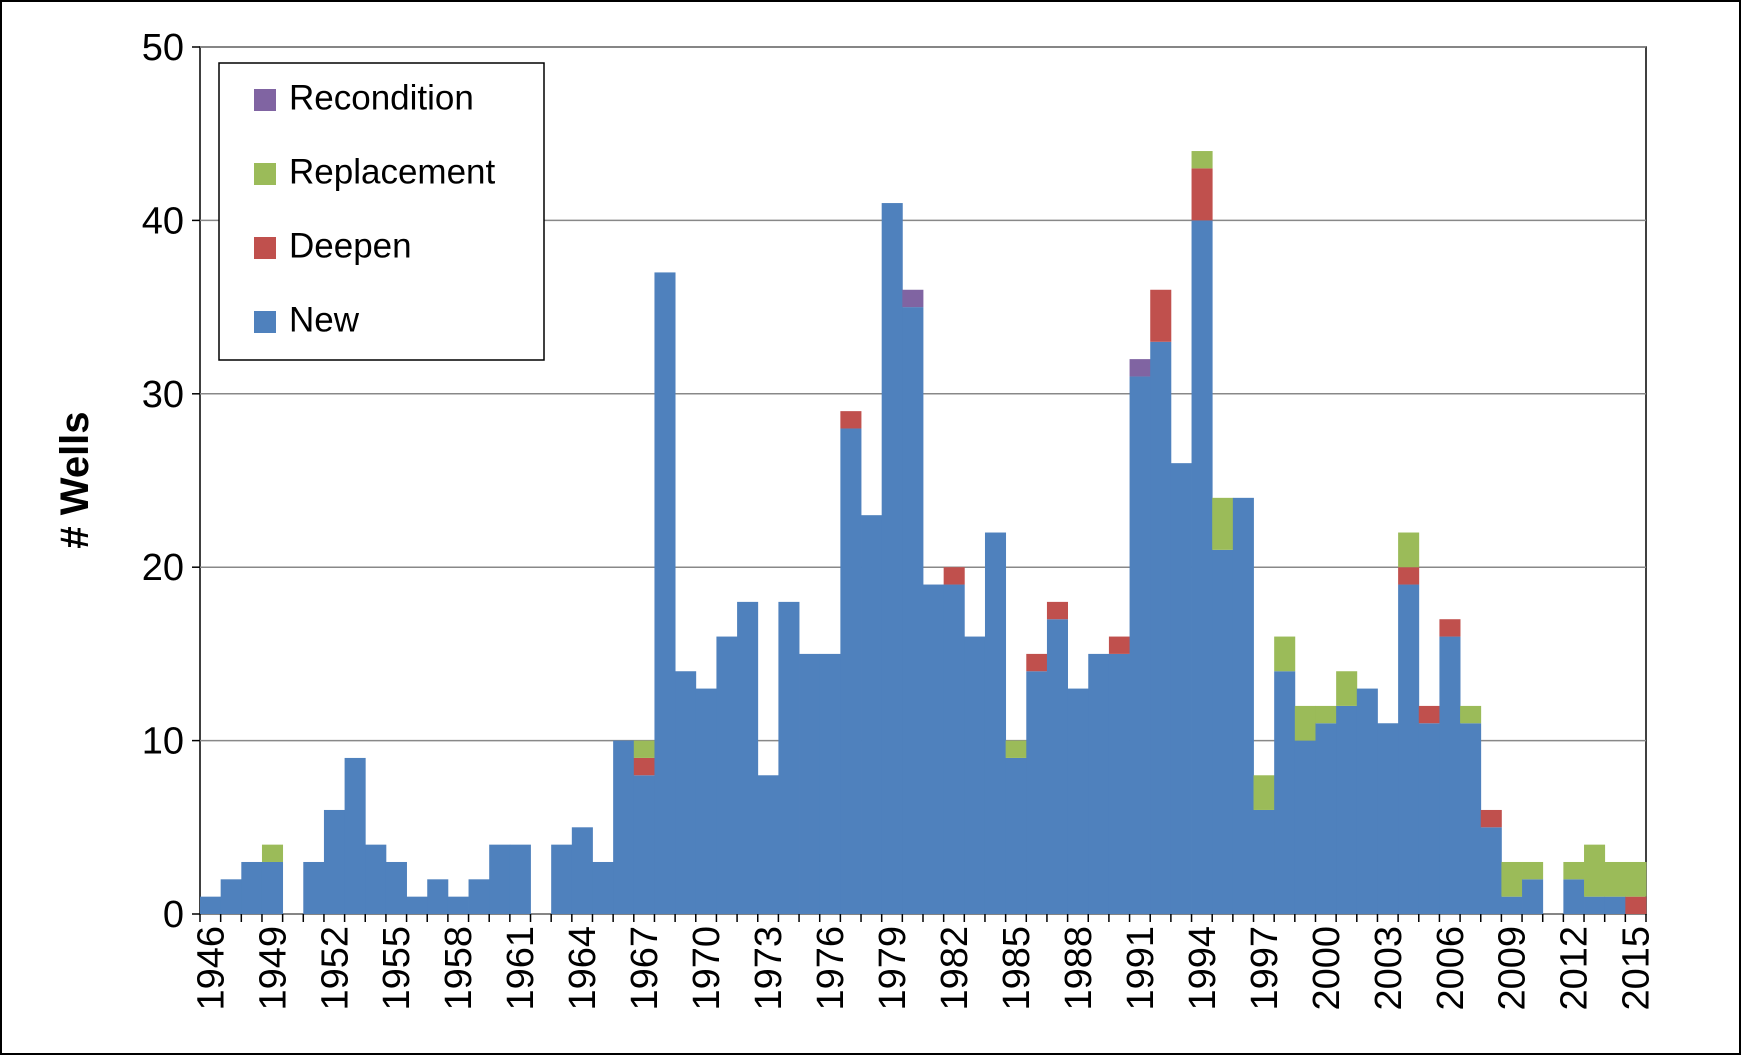 This screenshot has width=1741, height=1055. I want to click on x-tick-label: 1988, so click(1079, 968).